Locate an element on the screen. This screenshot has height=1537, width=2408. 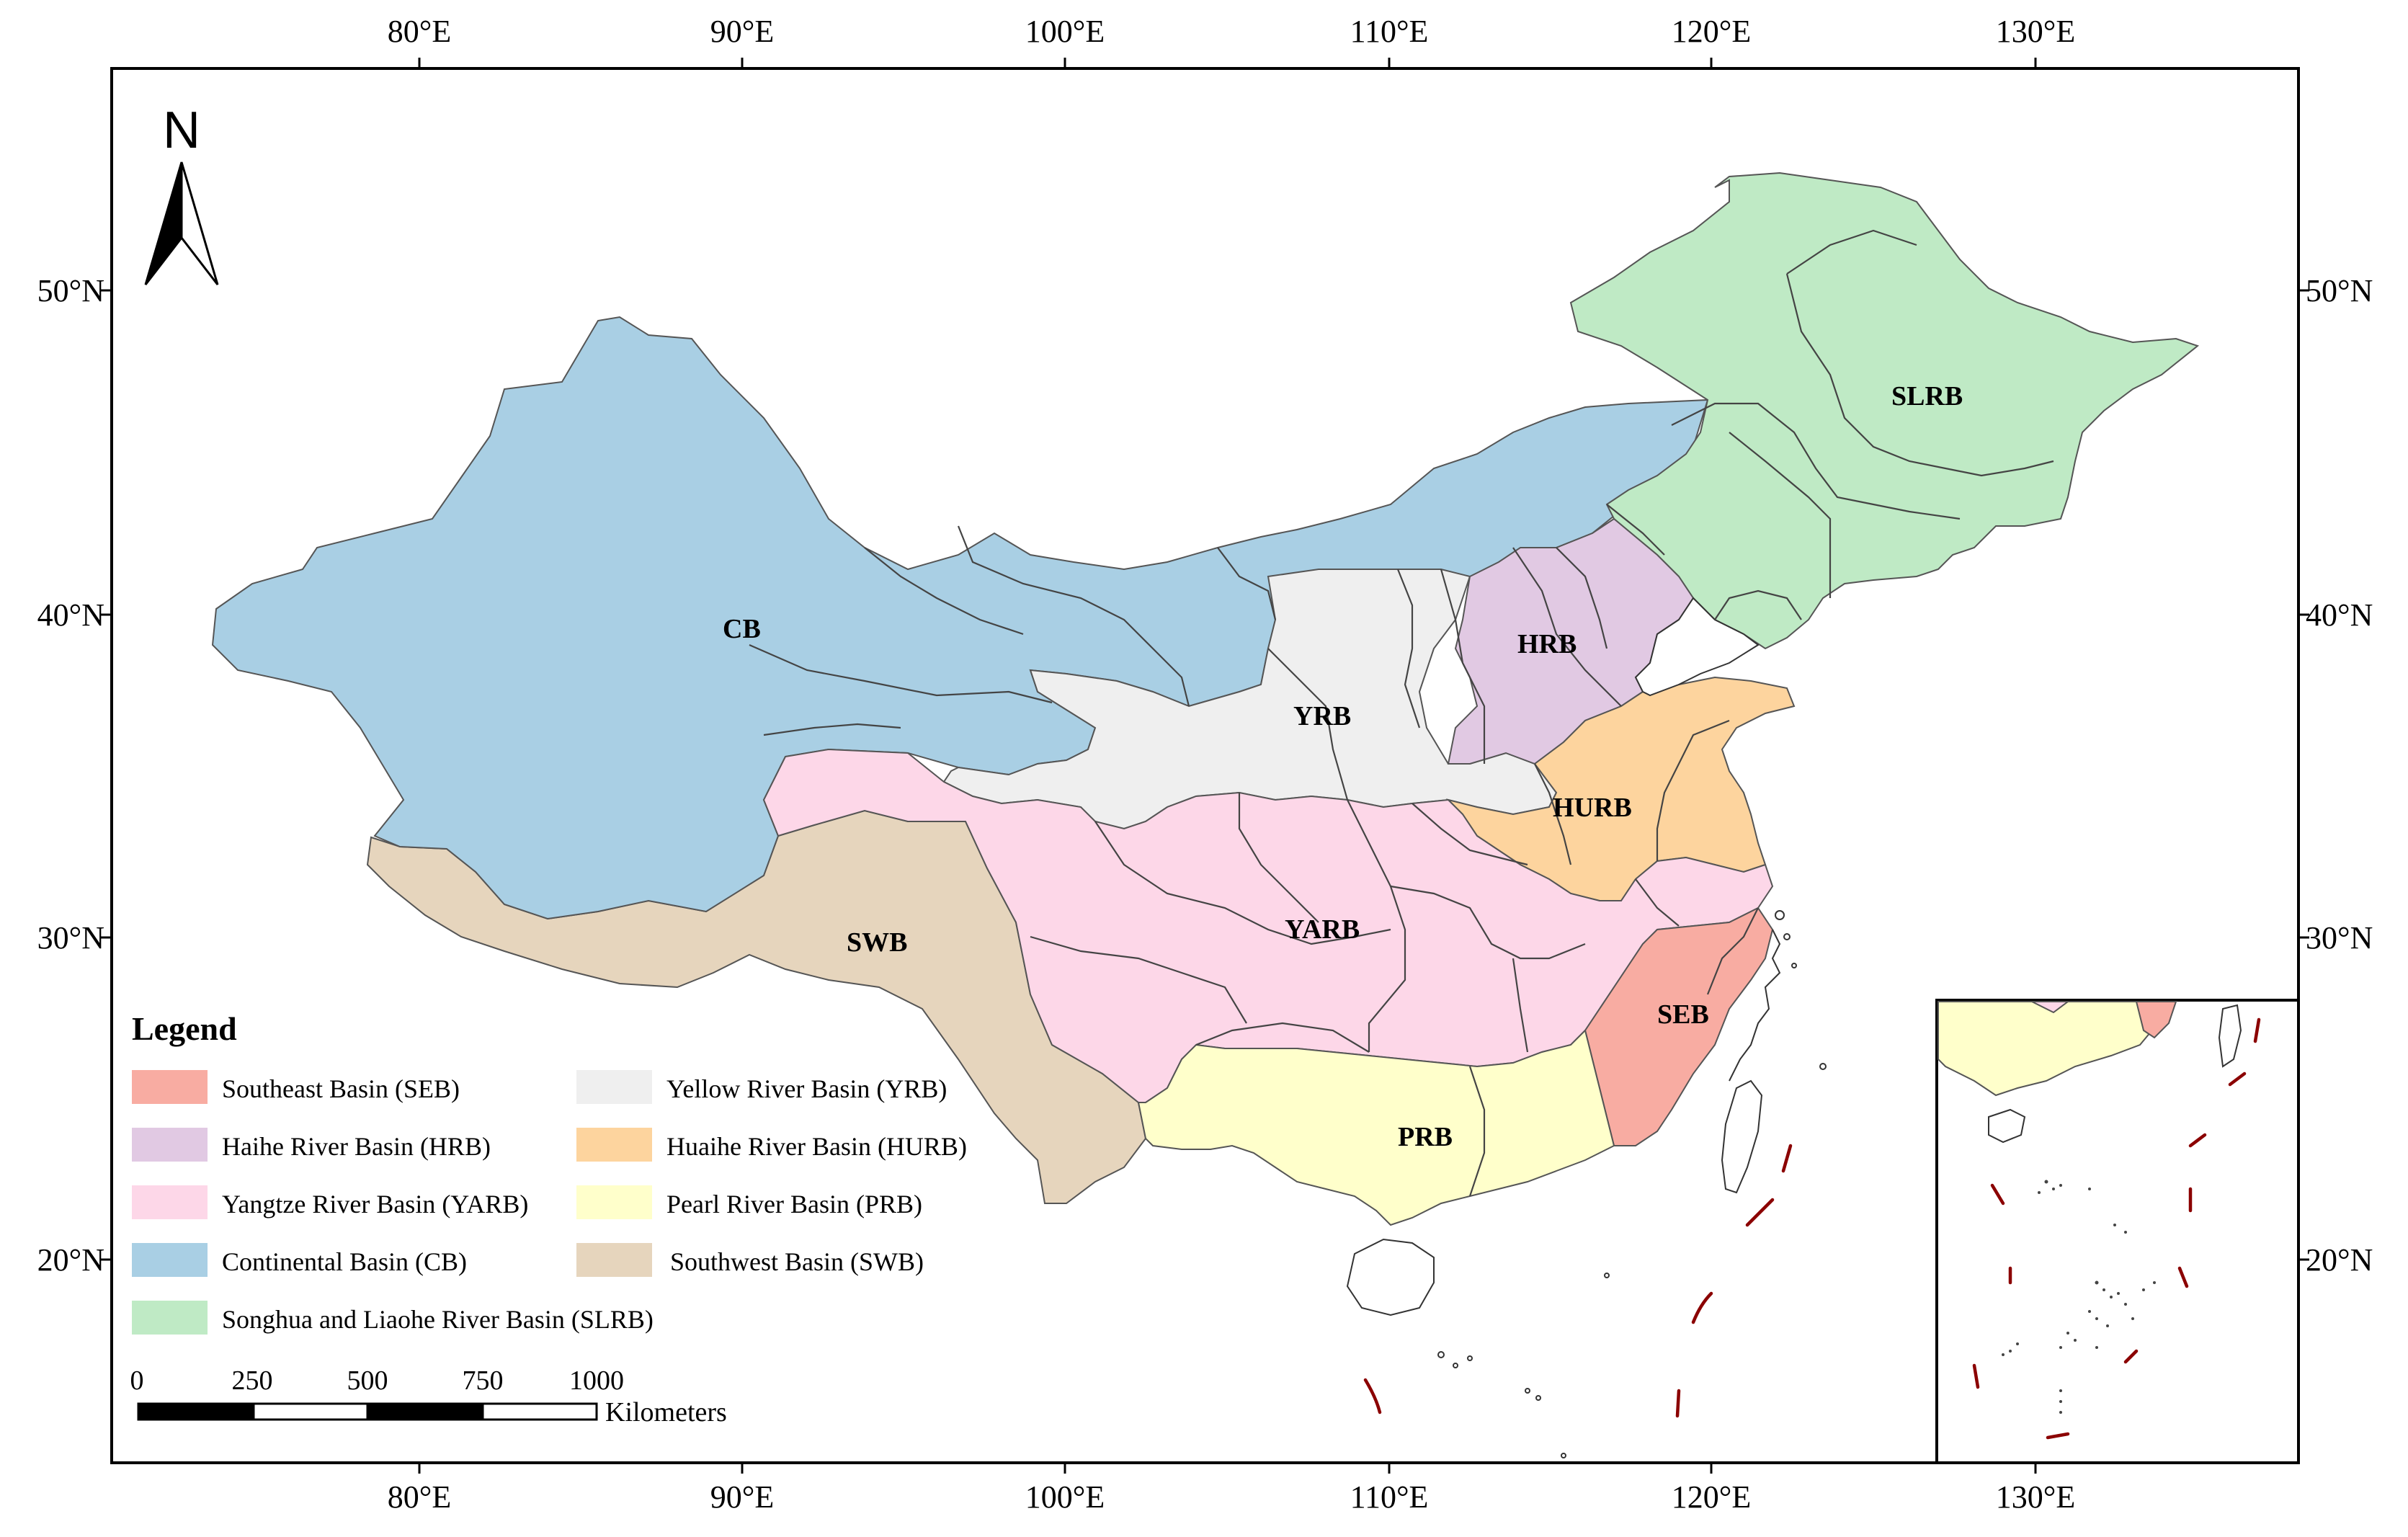
legend-item: Yellow River Basin (YRB) is located at coordinates (762, 1087).